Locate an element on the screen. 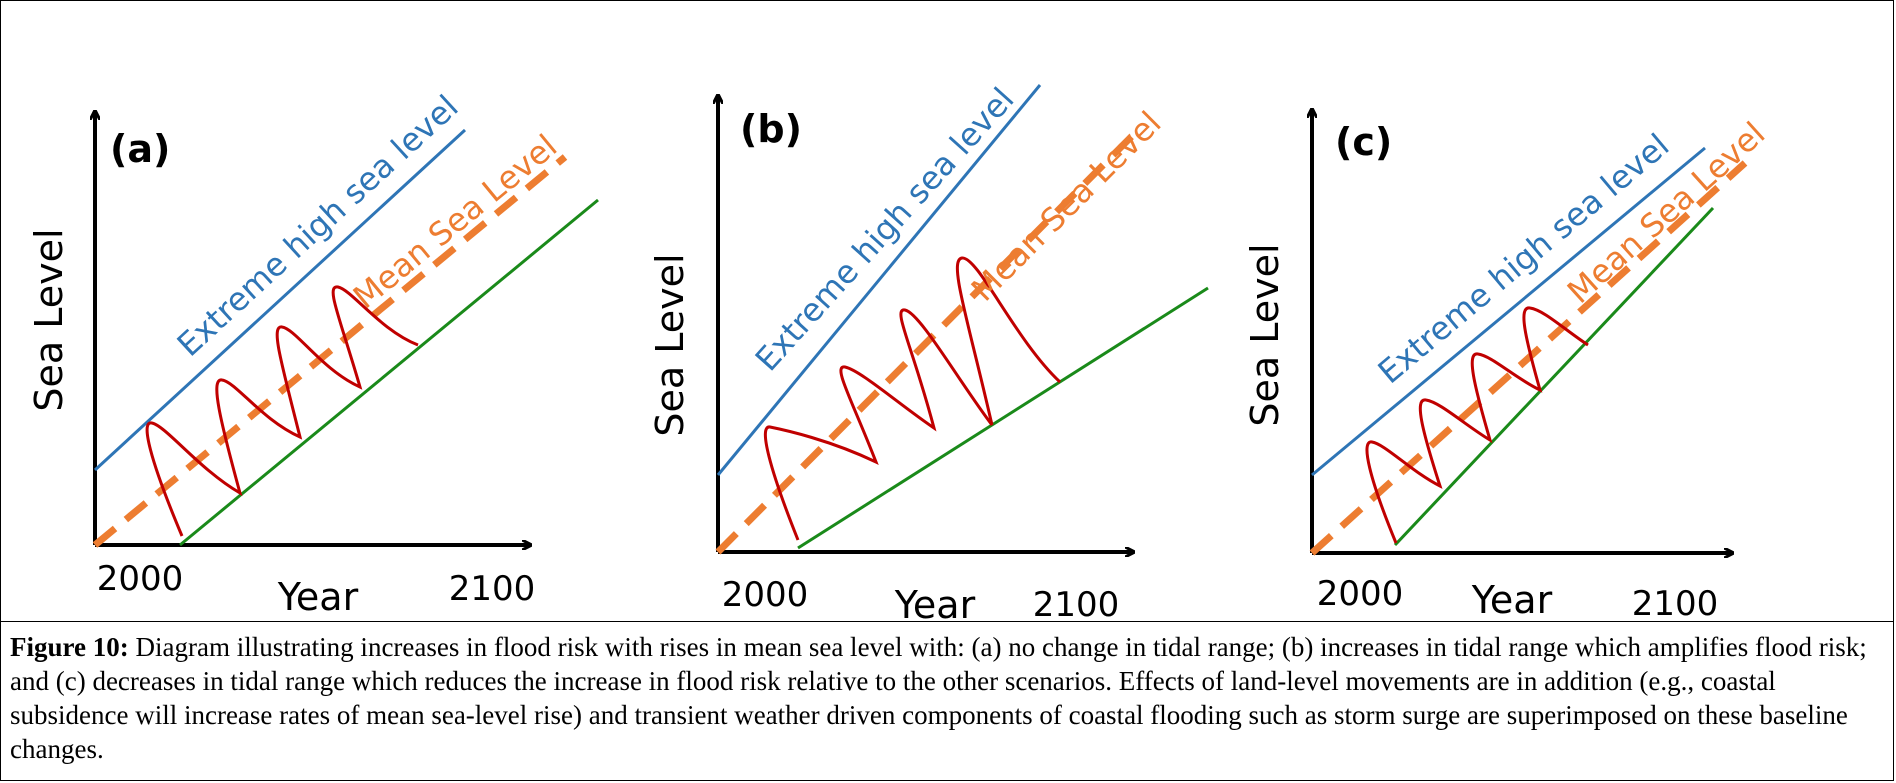  mean-sea-level-line-a is located at coordinates (330, 351).